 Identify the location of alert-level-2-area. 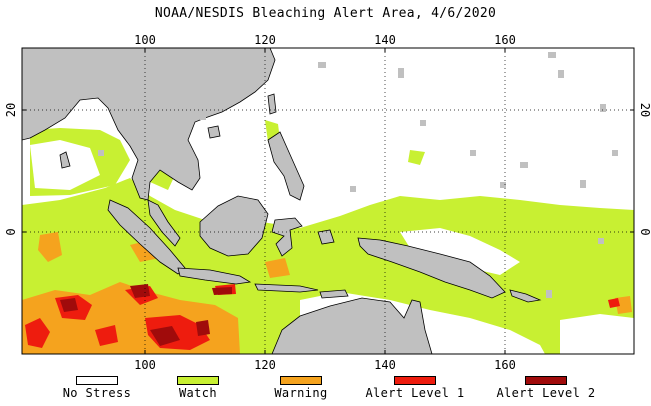
(146, 315).